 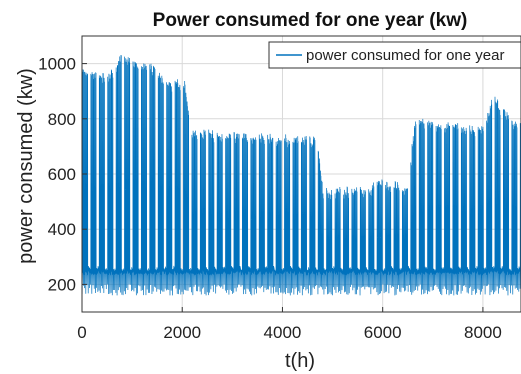 I want to click on x-tick-label: 0, so click(x=81, y=332).